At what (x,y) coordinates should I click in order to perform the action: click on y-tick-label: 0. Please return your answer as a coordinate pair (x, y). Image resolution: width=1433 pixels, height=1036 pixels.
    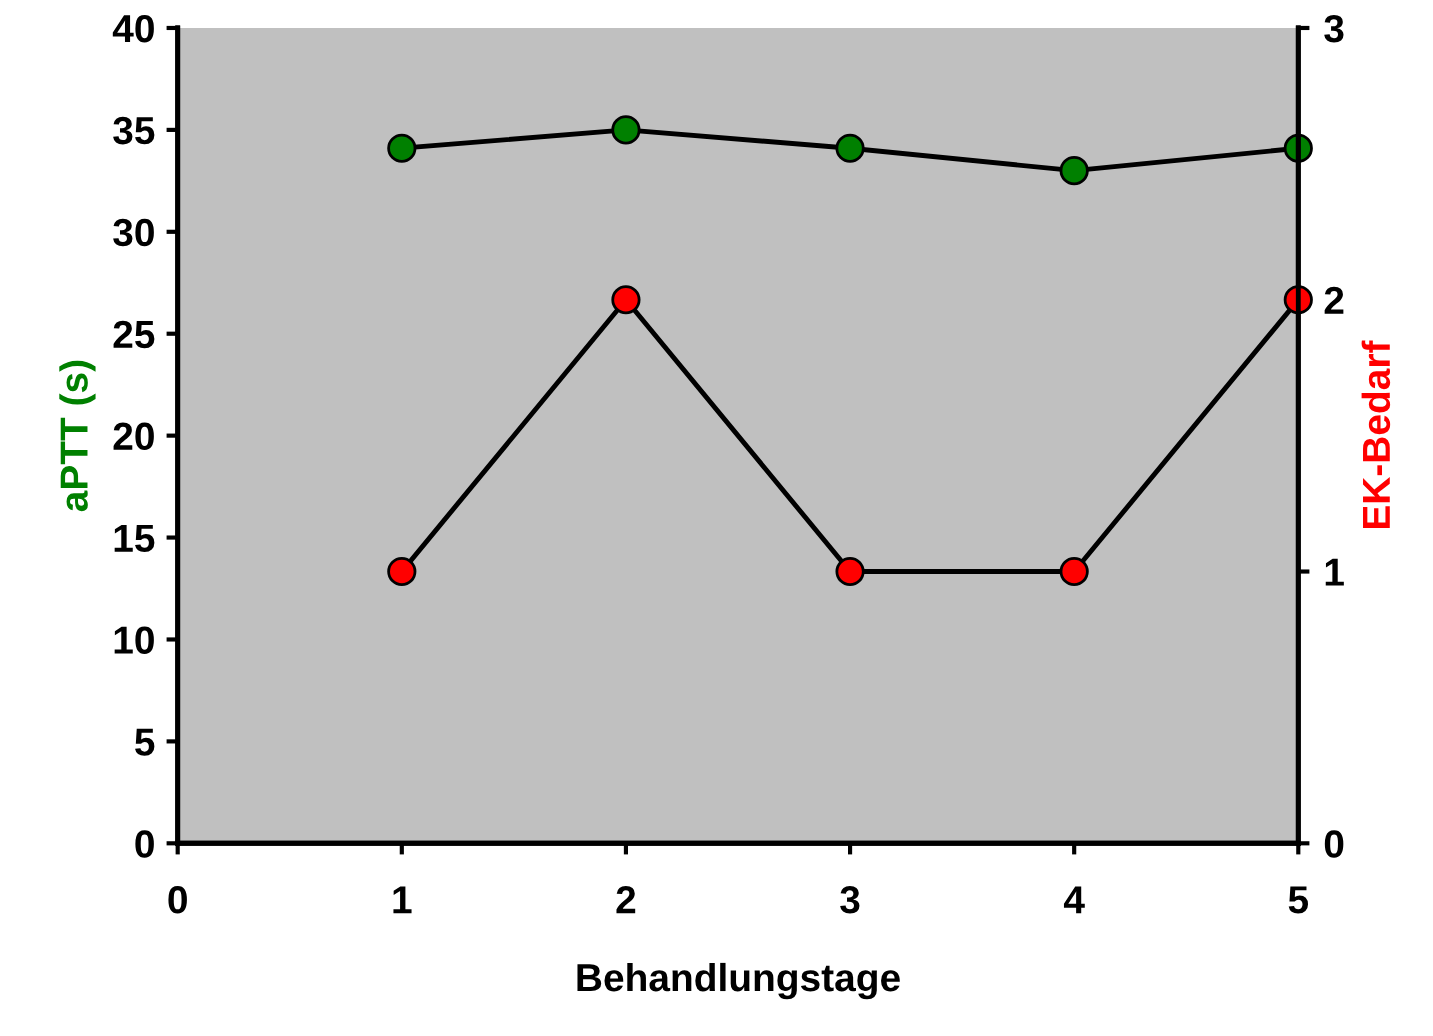
    Looking at the image, I should click on (144, 844).